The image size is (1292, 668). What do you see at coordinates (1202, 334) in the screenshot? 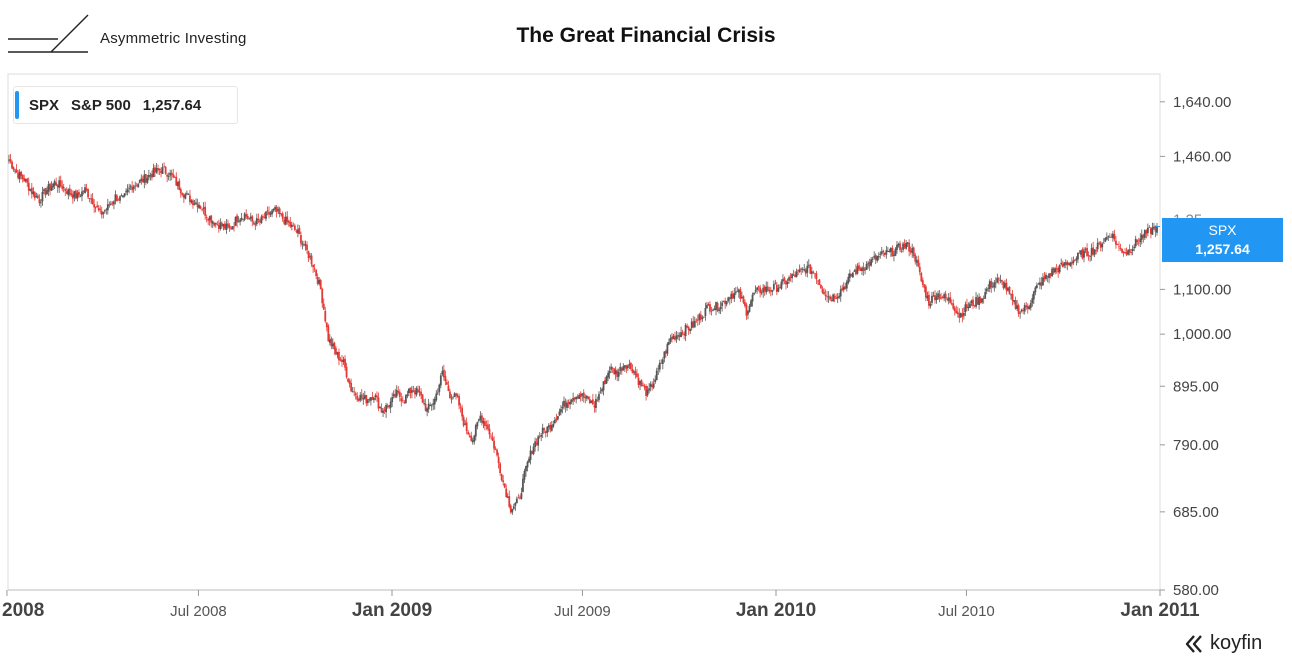
I see `y-tick-label: 1,000.00` at bounding box center [1202, 334].